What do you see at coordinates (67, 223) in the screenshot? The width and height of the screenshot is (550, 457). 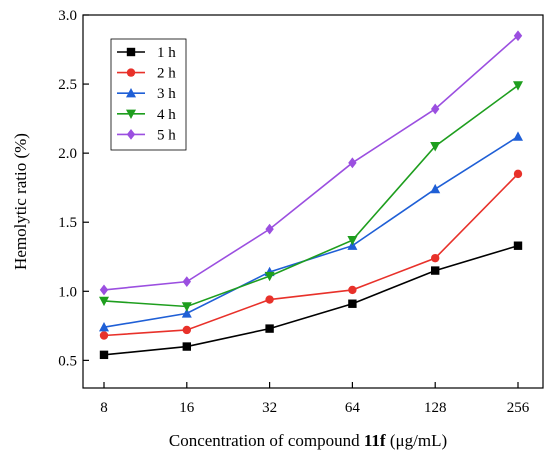 I see `y-tick-label: 1.5` at bounding box center [67, 223].